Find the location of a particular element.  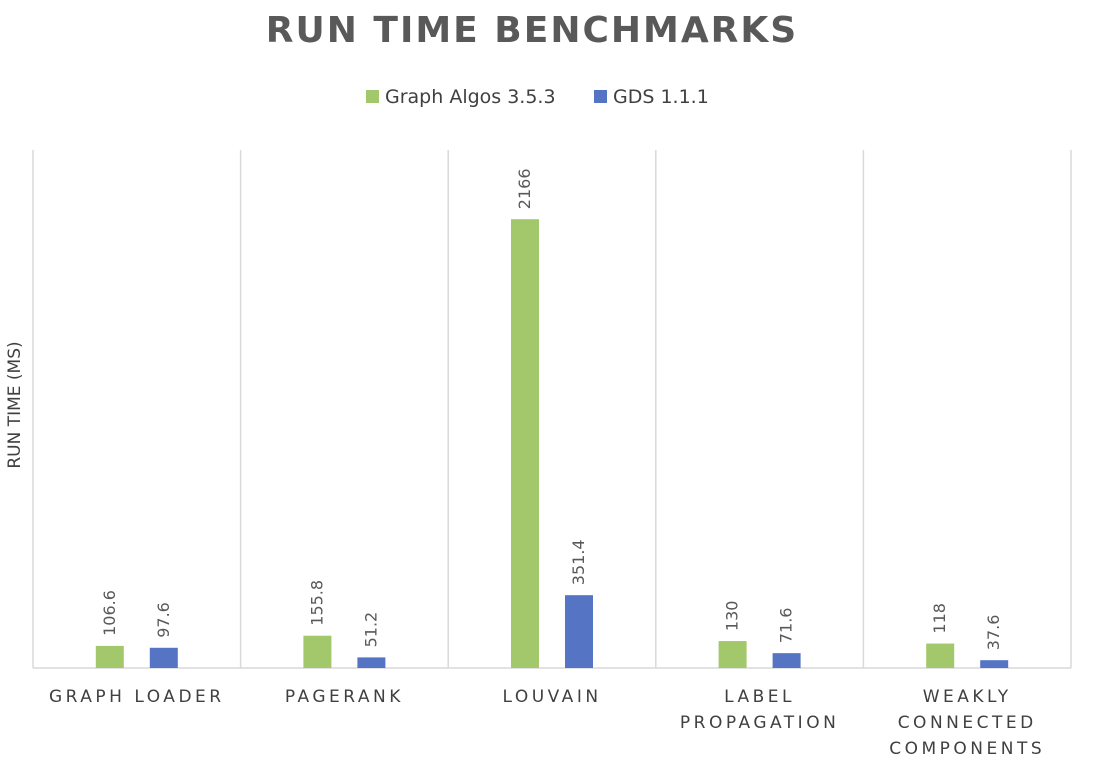

category-label-2: PAGERANK is located at coordinates (344, 697).